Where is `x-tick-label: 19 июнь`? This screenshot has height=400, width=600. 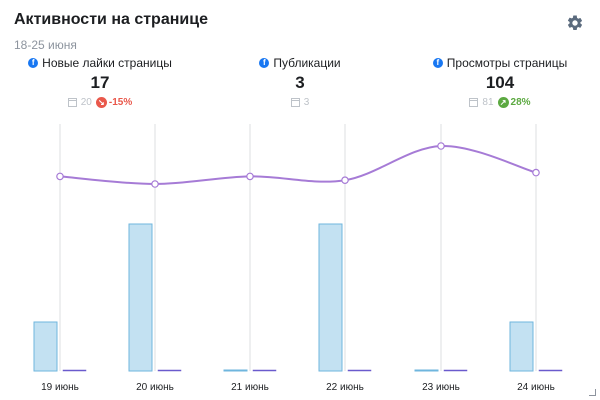 x-tick-label: 19 июнь is located at coordinates (60, 387).